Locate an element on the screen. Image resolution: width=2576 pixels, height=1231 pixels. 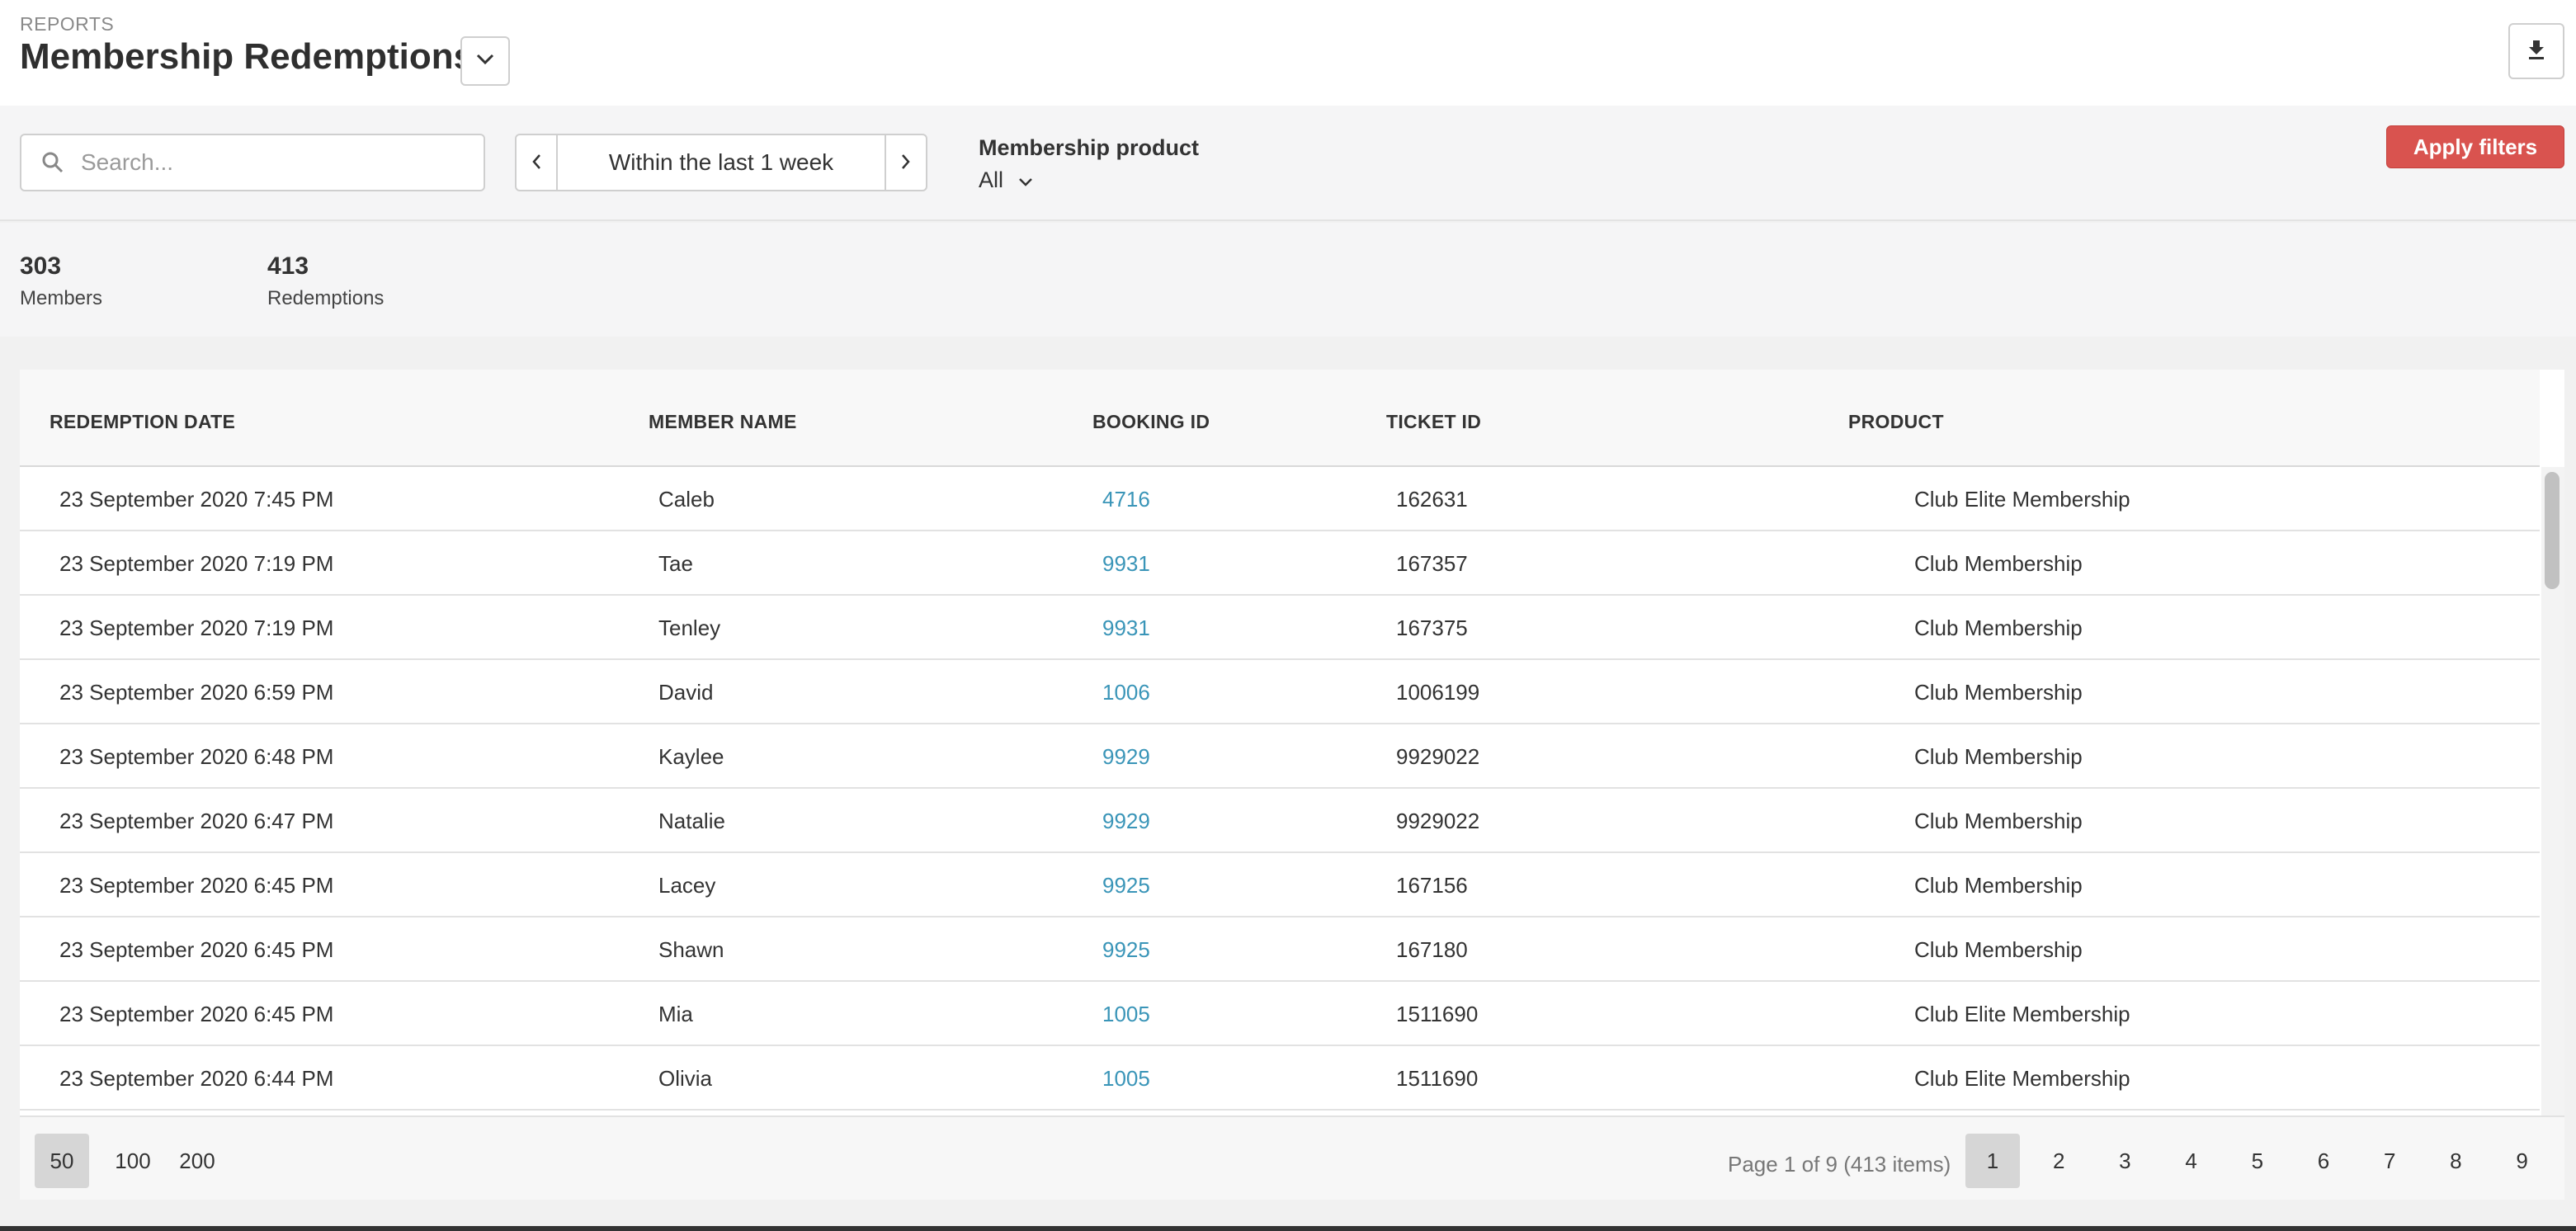
stat-value: 303 is located at coordinates (41, 266).